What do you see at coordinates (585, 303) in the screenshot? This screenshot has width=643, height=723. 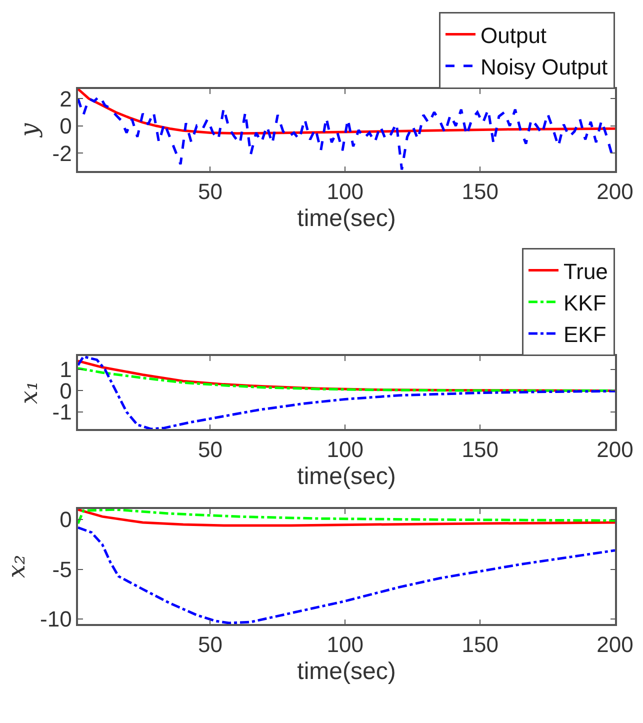 I see `legend-label: KKF` at bounding box center [585, 303].